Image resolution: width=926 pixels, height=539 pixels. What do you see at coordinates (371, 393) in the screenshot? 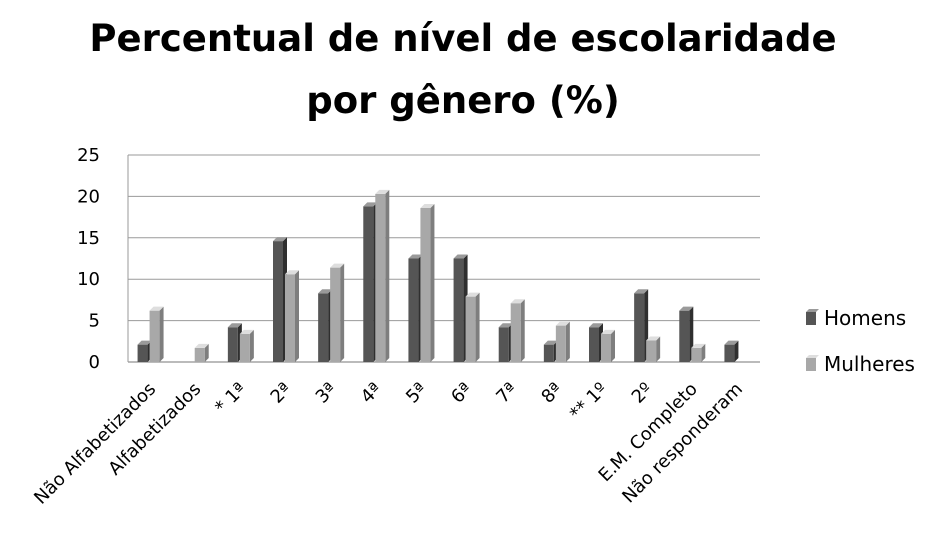
I see `x-tick-label: 4ª` at bounding box center [371, 393].